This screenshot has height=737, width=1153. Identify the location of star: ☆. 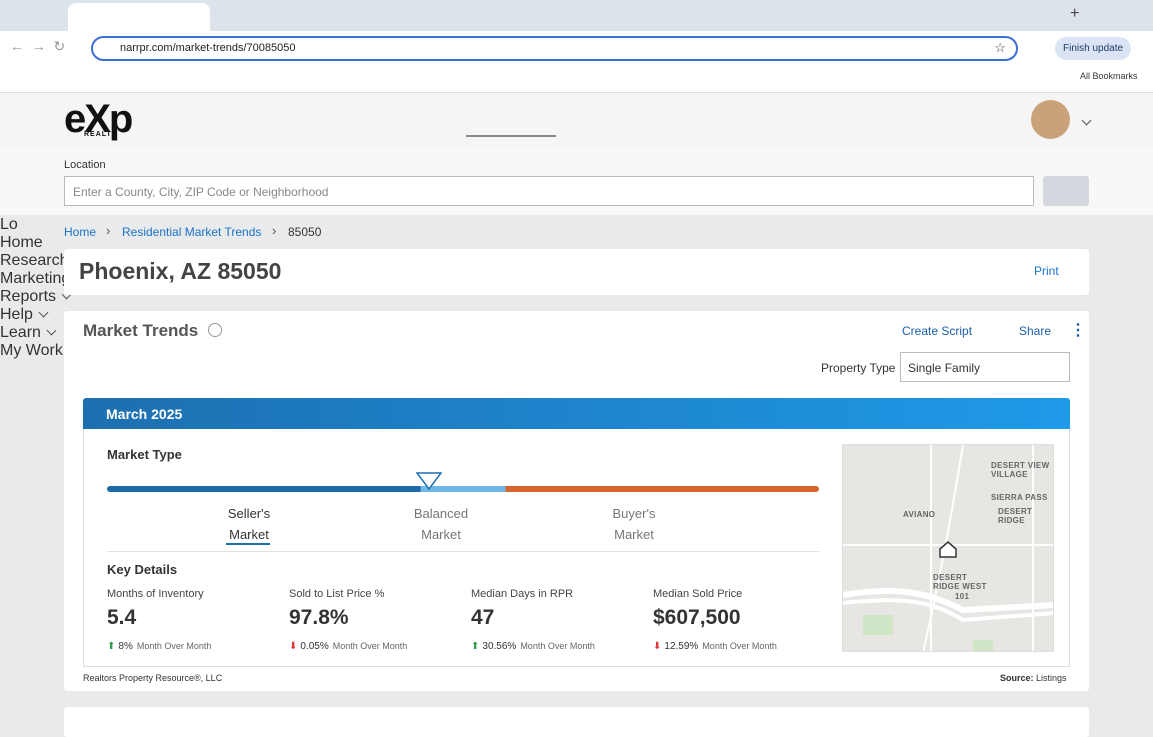
(1000, 47).